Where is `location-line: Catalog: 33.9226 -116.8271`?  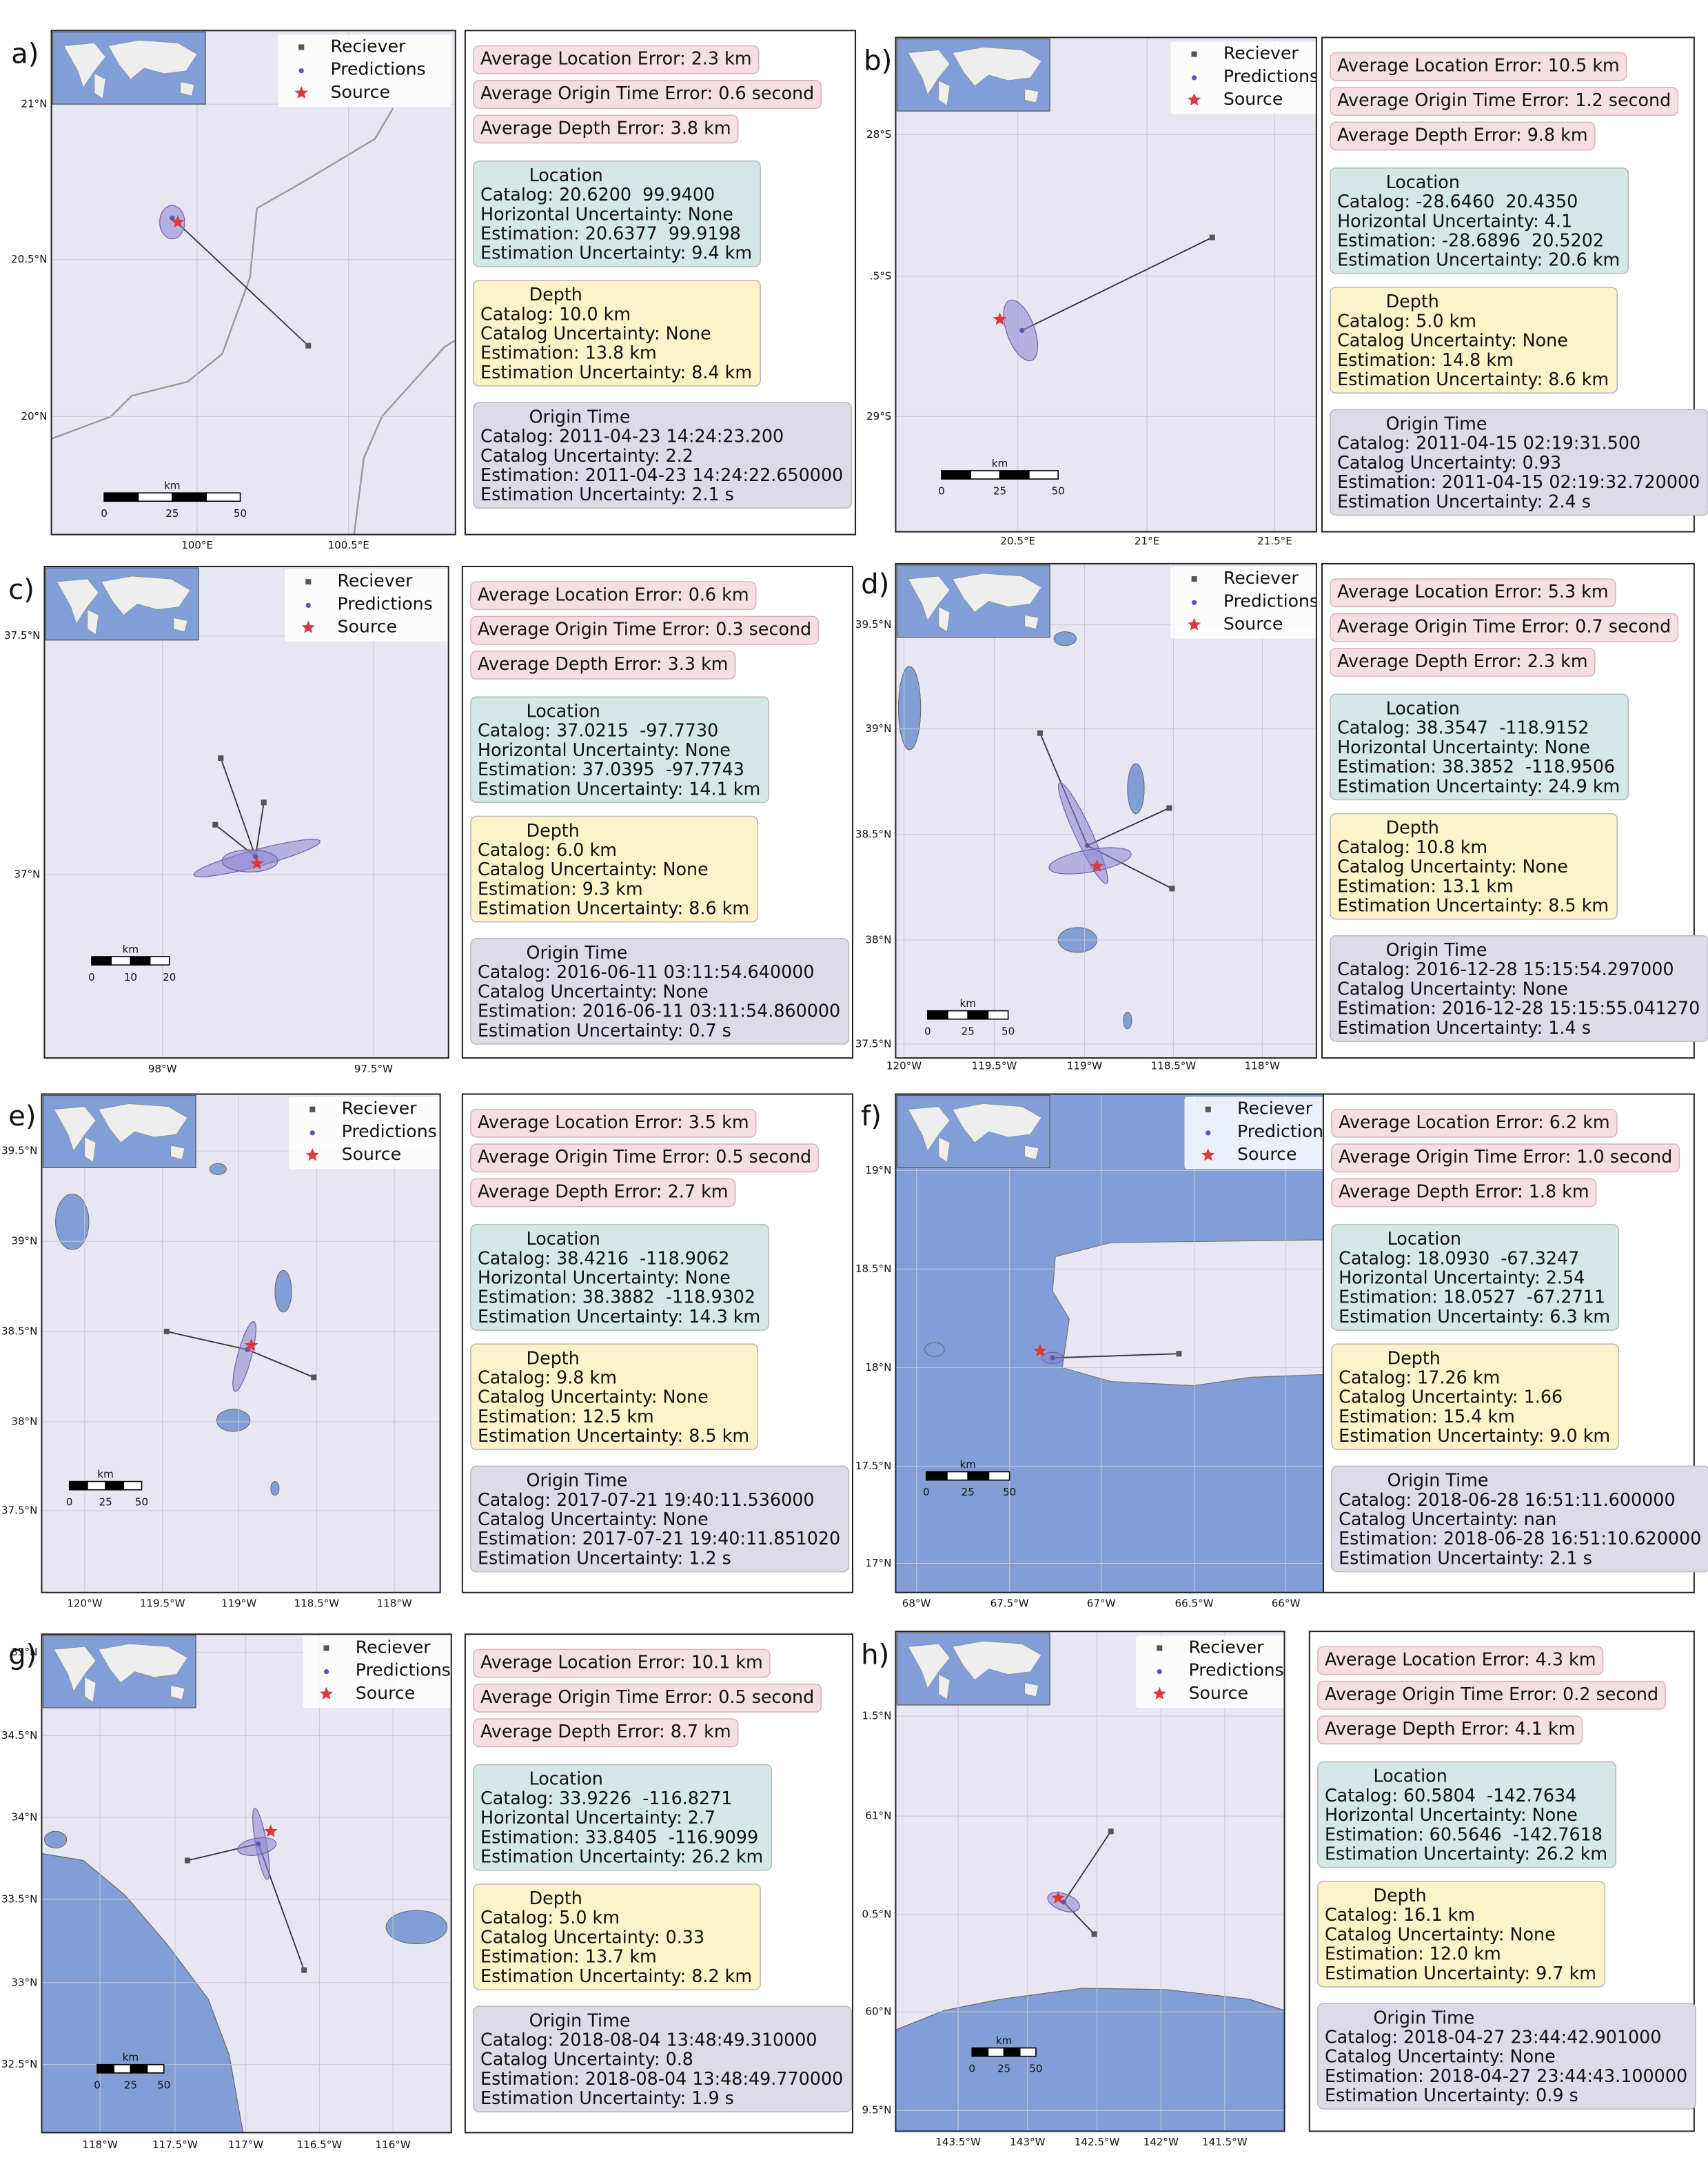 location-line: Catalog: 33.9226 -116.8271 is located at coordinates (606, 1798).